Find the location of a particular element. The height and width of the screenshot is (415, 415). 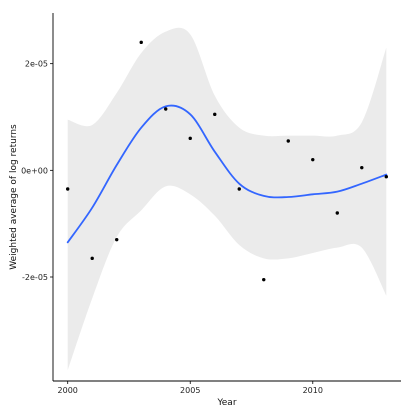

y-tick-label: -2e-05 is located at coordinates (35, 277).